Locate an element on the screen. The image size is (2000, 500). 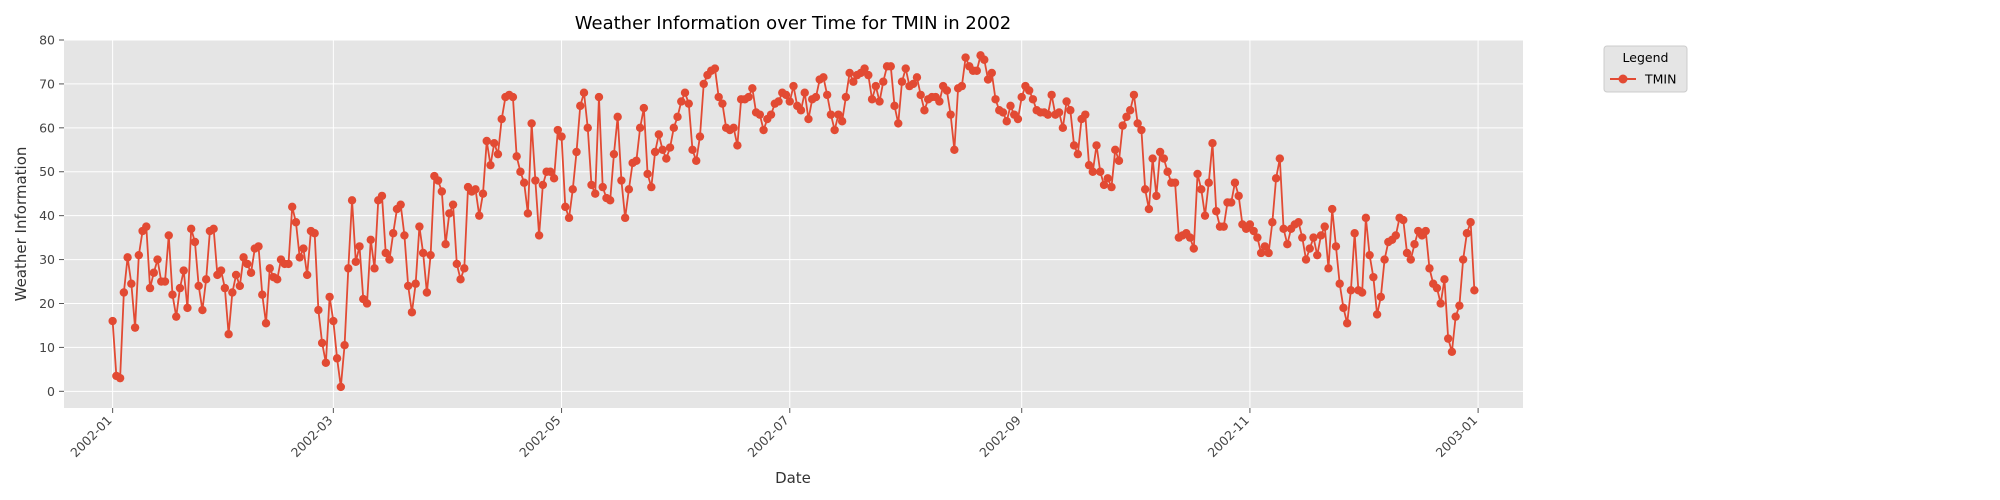
legend: Legend TMIN is located at coordinates (1645, 69).